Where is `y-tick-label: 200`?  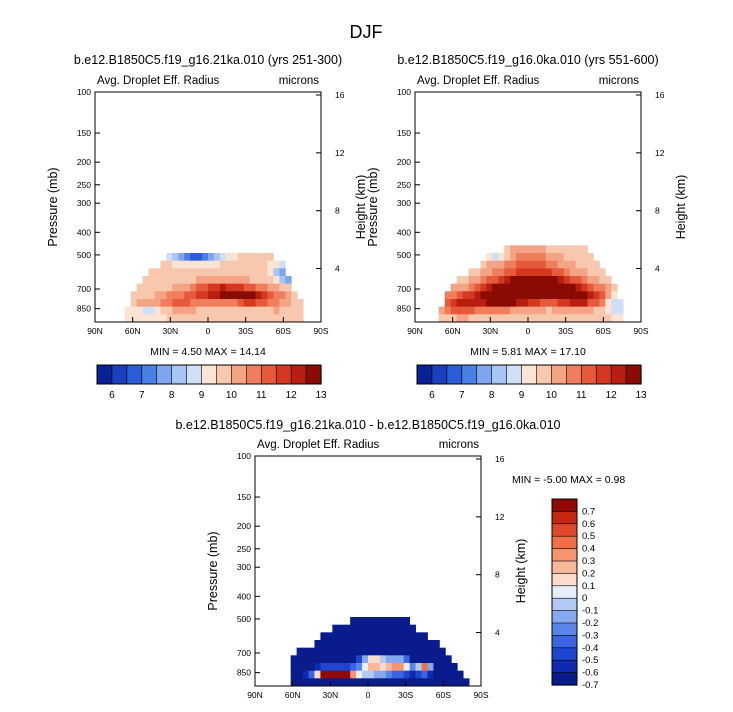 y-tick-label: 200 is located at coordinates (84, 162).